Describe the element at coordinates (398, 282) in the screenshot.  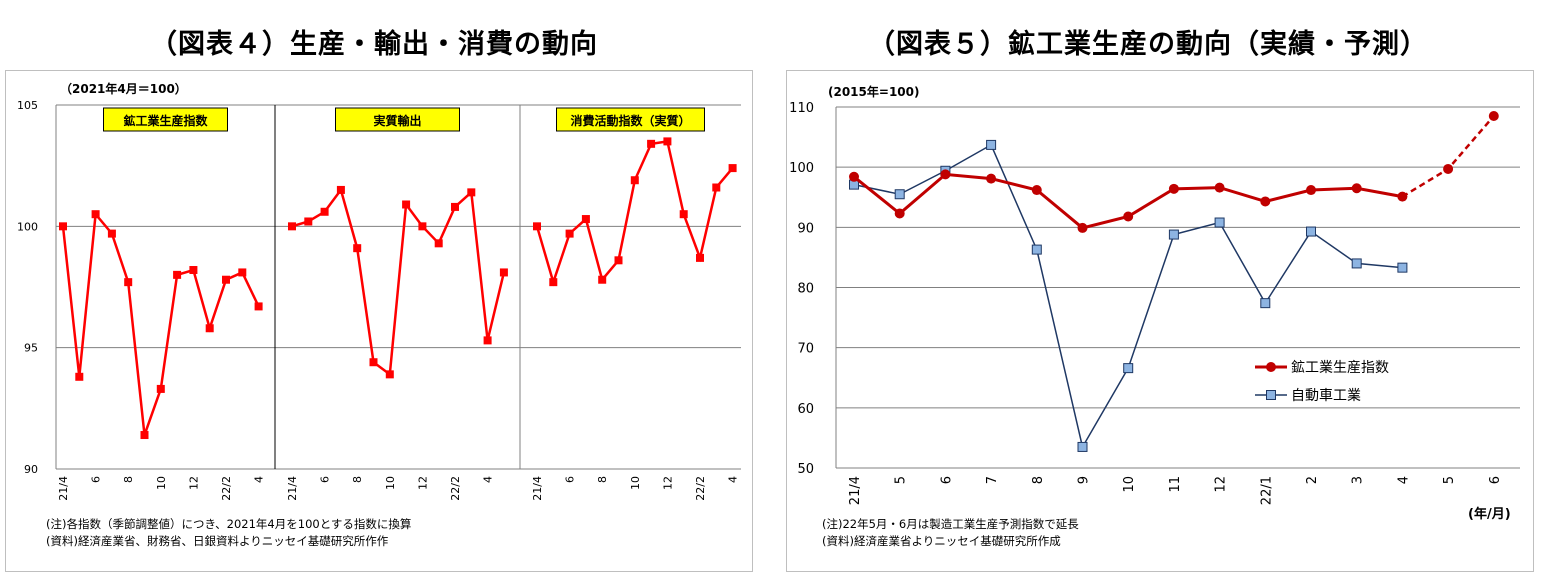
I see `series-line` at that location.